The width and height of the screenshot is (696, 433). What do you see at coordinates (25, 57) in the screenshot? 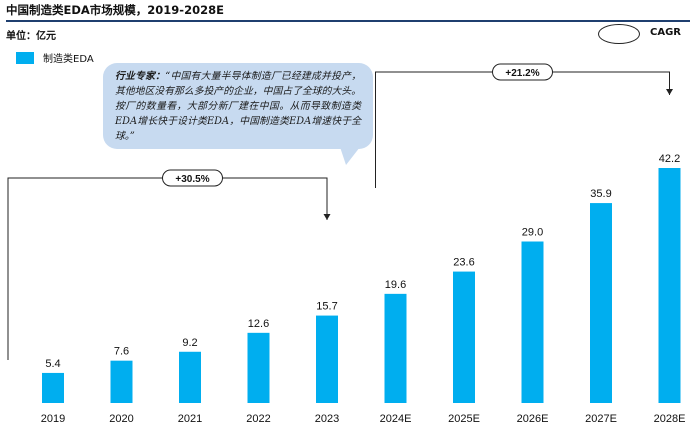
I see `legend-swatch` at bounding box center [25, 57].